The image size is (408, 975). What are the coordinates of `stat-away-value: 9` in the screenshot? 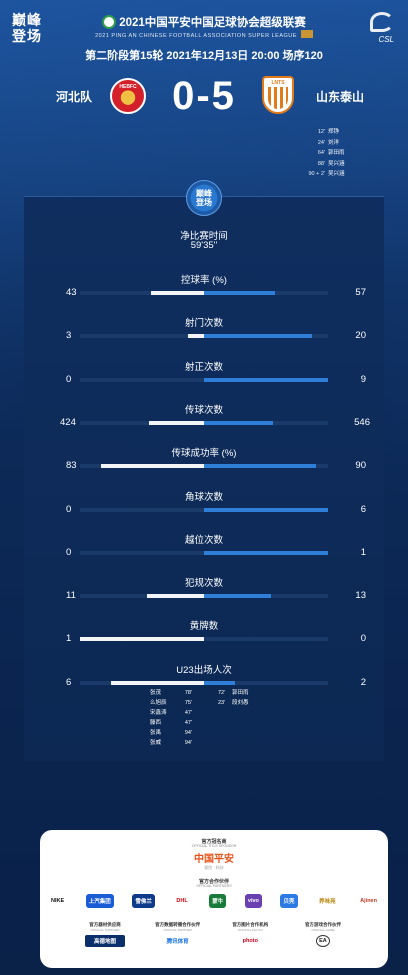 It's located at (363, 379).